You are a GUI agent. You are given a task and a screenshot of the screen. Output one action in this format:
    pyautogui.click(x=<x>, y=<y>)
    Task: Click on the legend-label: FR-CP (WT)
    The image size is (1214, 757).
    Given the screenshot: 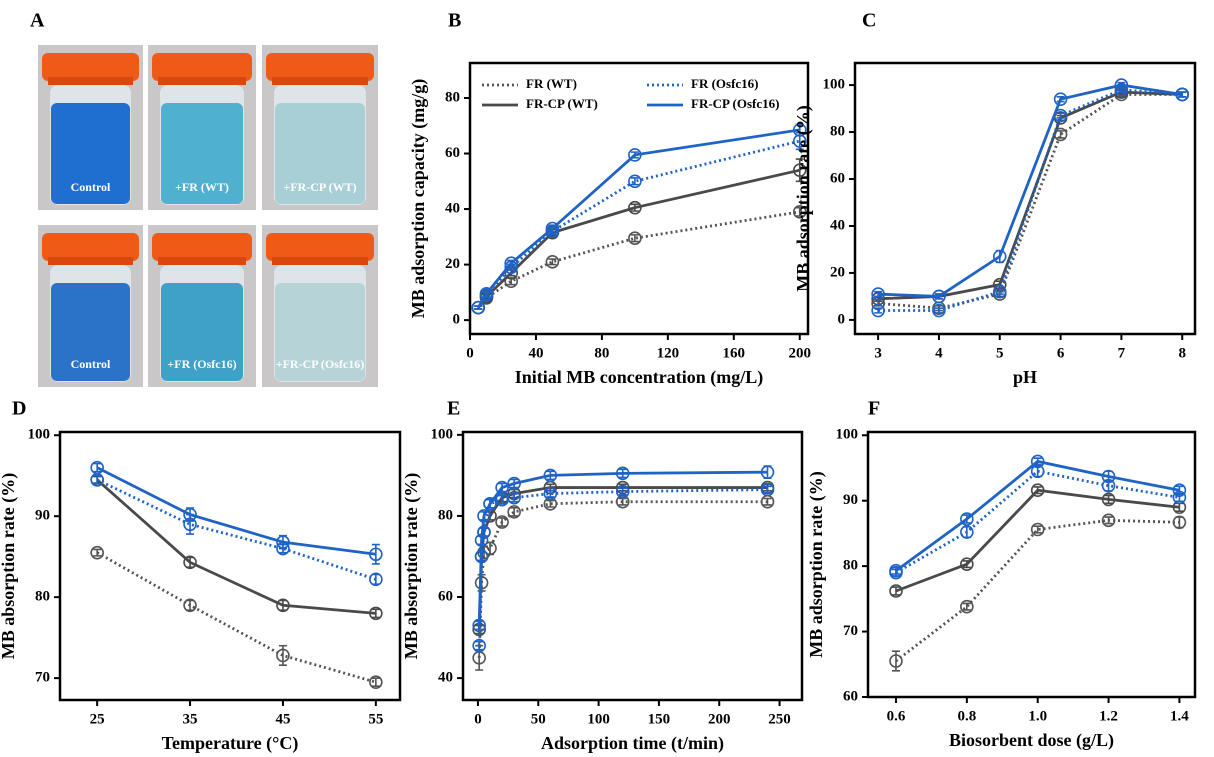 What is the action you would take?
    pyautogui.click(x=562, y=103)
    